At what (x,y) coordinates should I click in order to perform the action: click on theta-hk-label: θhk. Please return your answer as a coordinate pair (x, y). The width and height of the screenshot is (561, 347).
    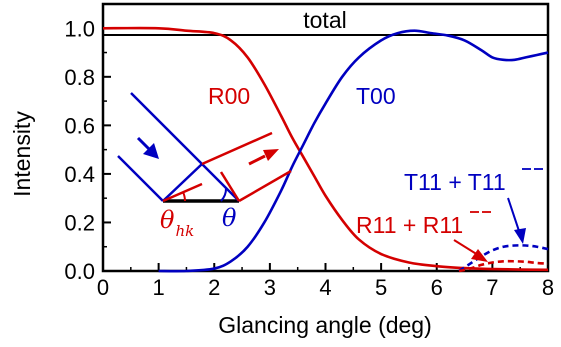
    Looking at the image, I should click on (177, 223).